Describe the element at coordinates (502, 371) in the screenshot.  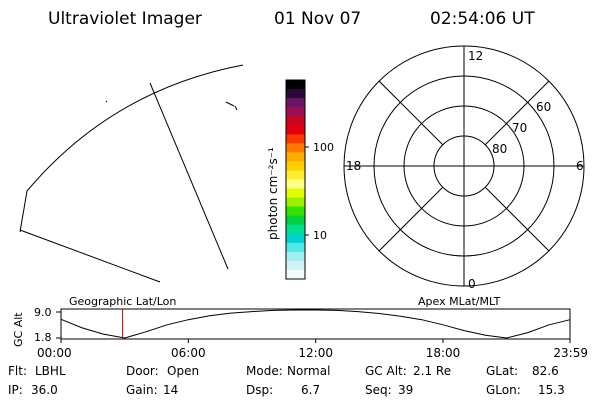
I see `status-glat-key: GLat:` at that location.